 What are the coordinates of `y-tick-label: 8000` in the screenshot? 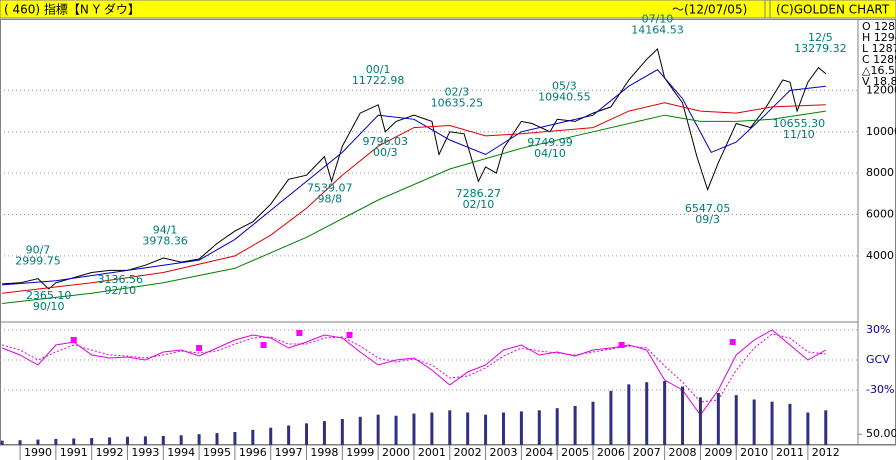 It's located at (880, 172).